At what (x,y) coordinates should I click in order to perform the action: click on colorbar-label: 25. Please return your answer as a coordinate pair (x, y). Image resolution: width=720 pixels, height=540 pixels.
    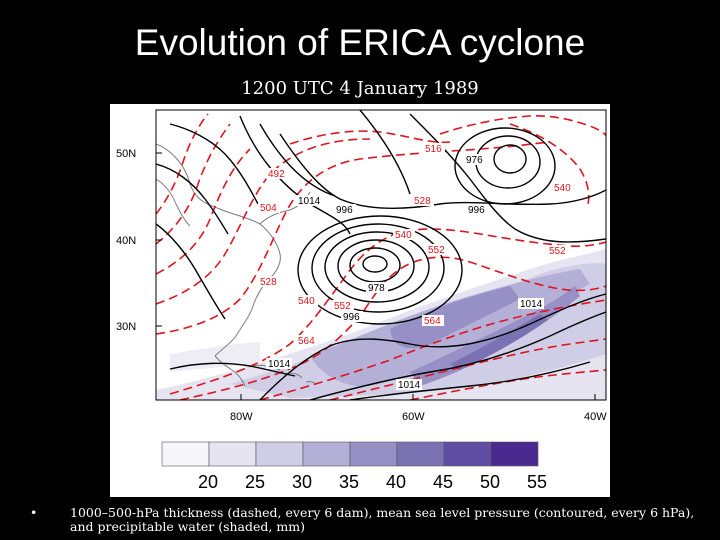
    Looking at the image, I should click on (255, 482).